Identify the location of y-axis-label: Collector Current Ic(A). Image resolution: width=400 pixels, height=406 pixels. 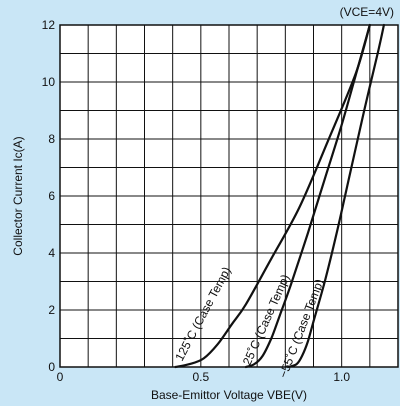
(18, 195).